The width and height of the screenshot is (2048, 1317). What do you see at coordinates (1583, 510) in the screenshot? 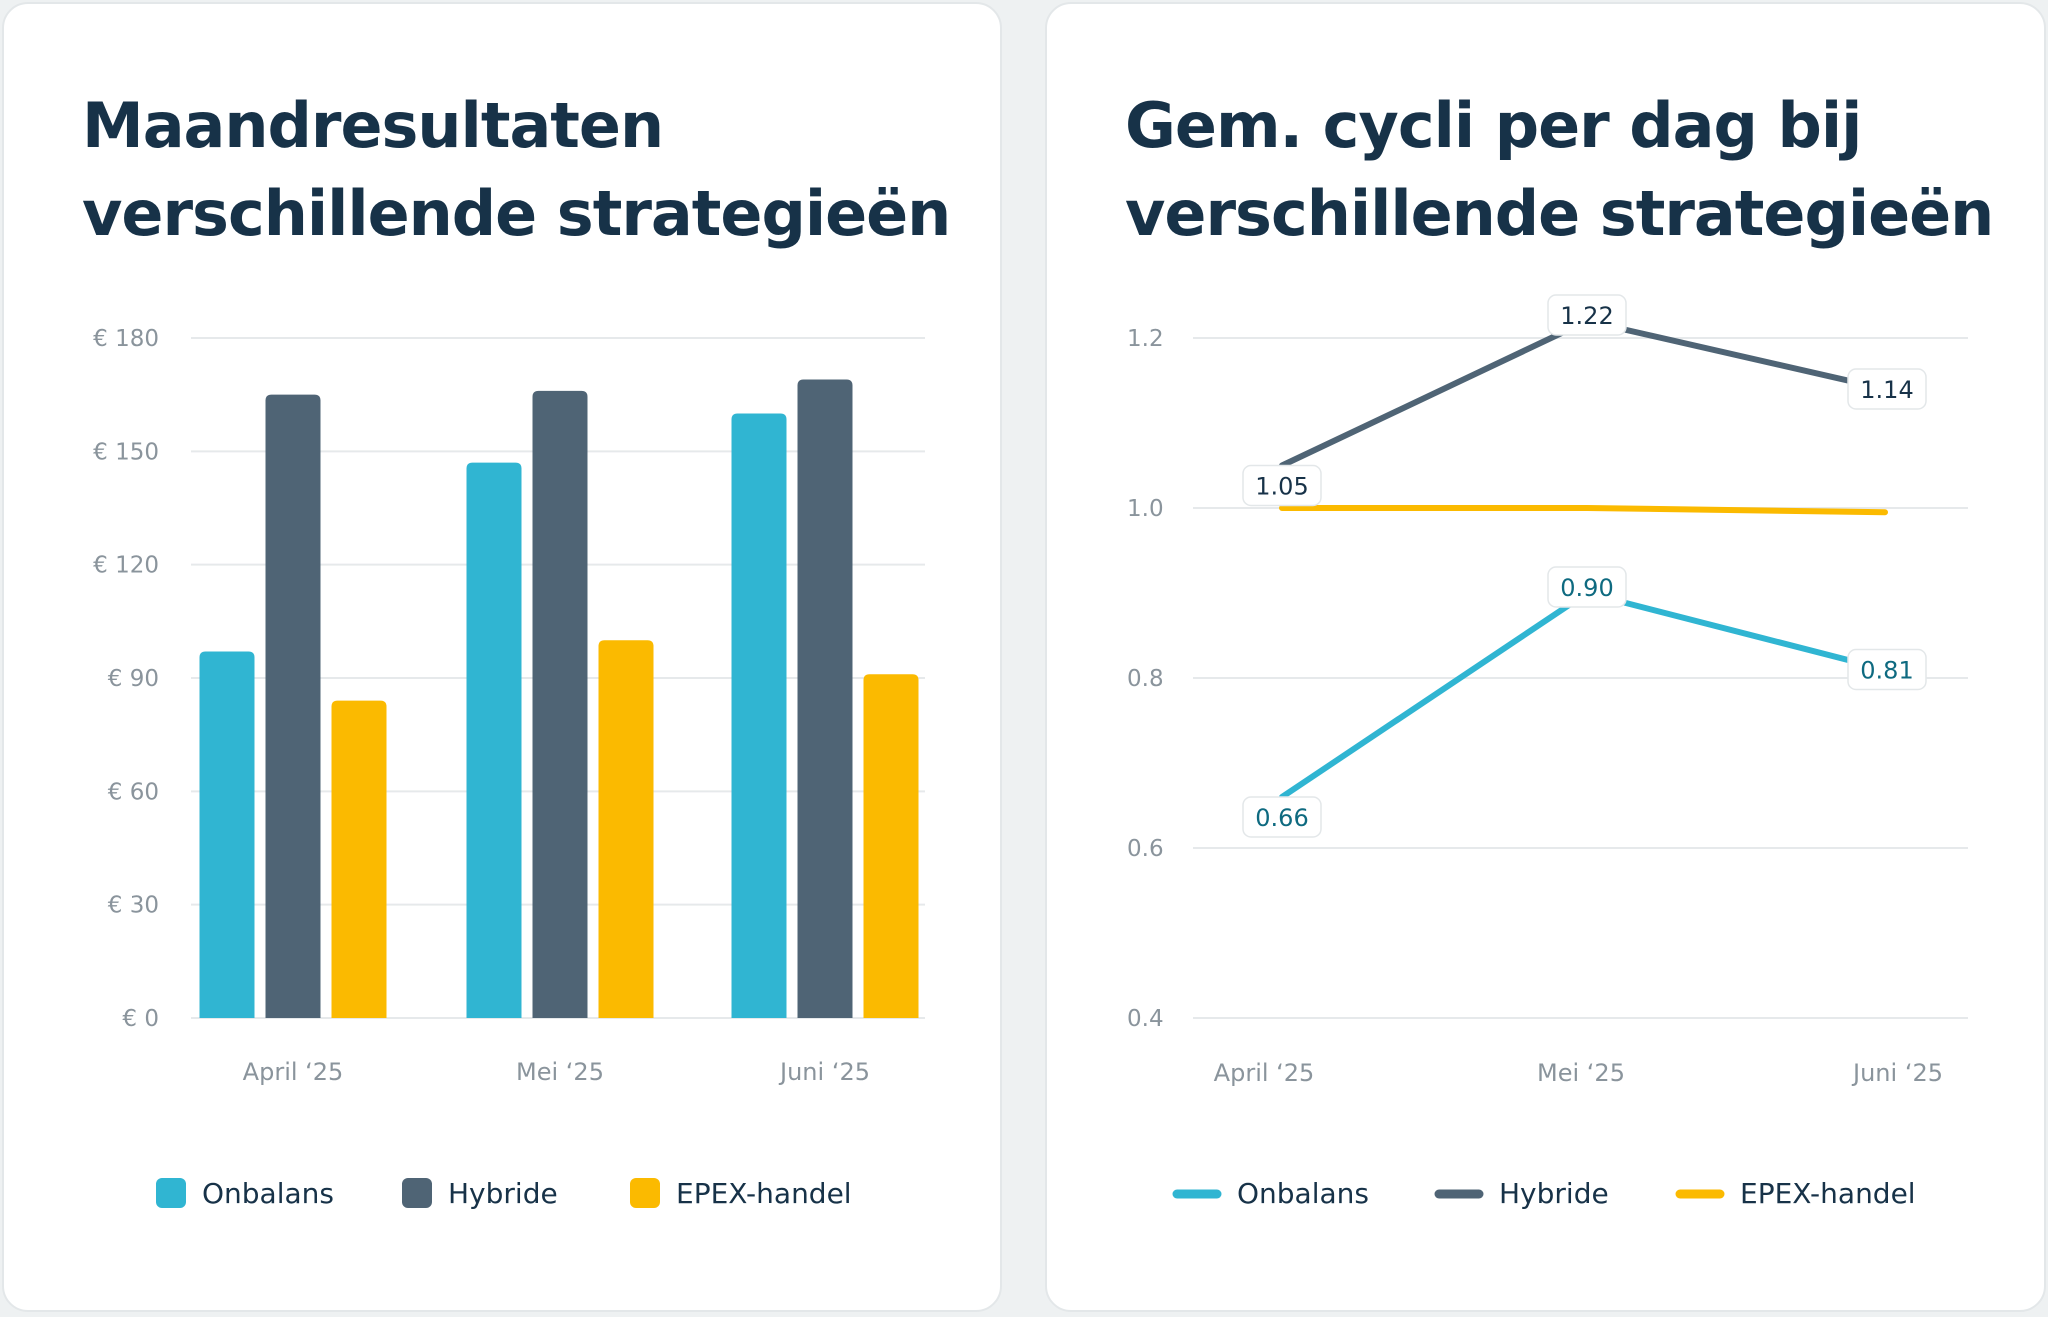
I see `line-epex-handel` at bounding box center [1583, 510].